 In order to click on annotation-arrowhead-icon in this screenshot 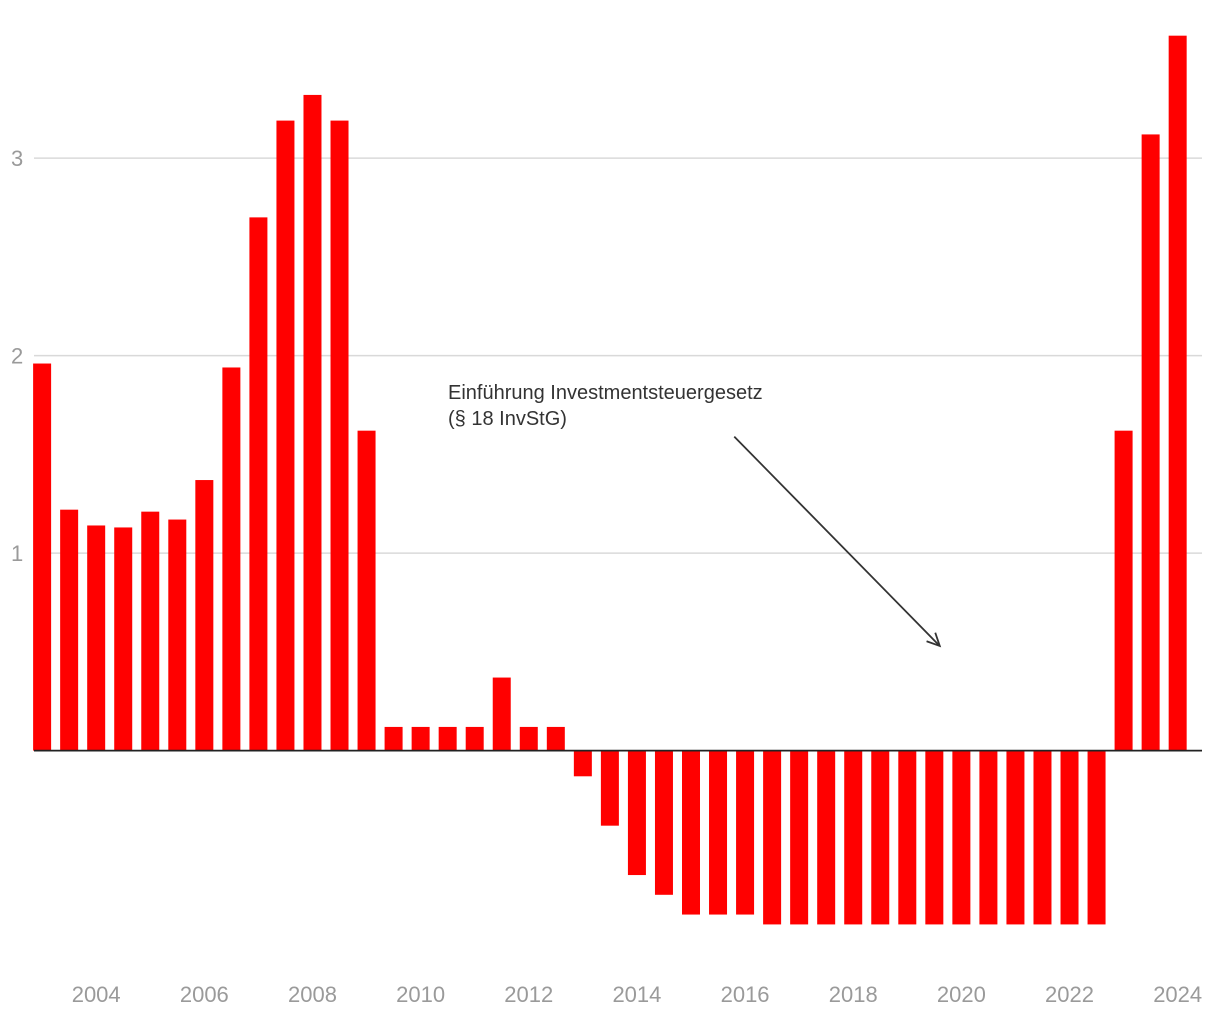, I will do `click(934, 640)`.